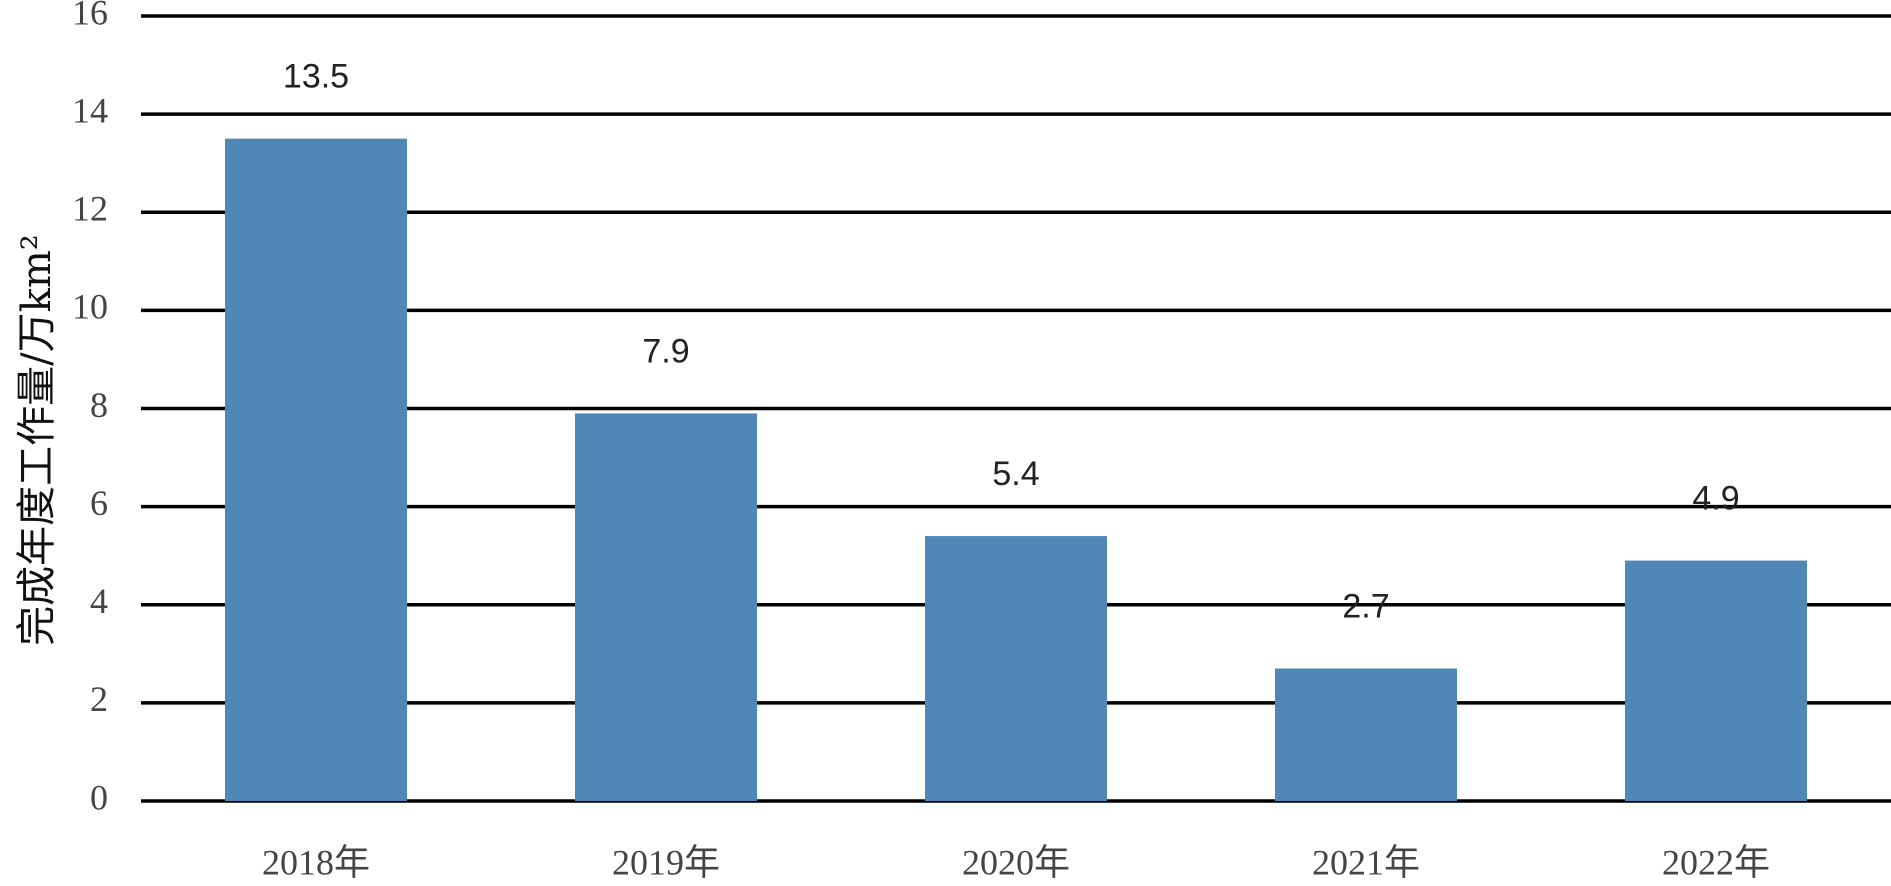  Describe the element at coordinates (1015, 474) in the screenshot. I see `value-label: 5.4` at that location.